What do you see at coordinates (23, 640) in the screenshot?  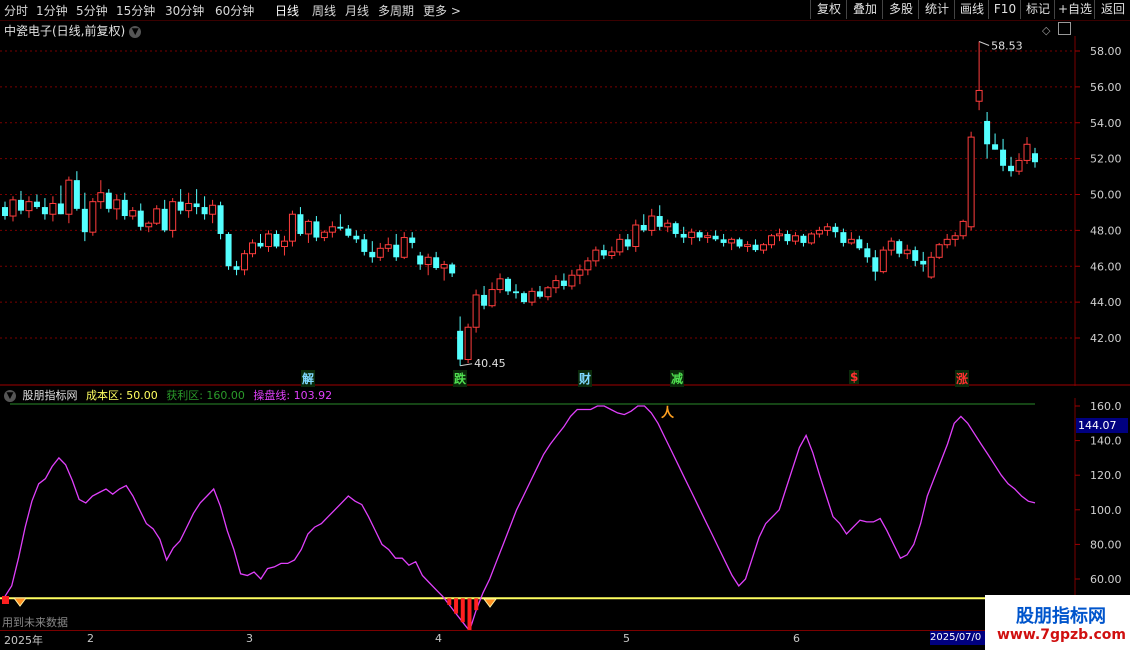 I see `date-label-year: 2025年` at bounding box center [23, 640].